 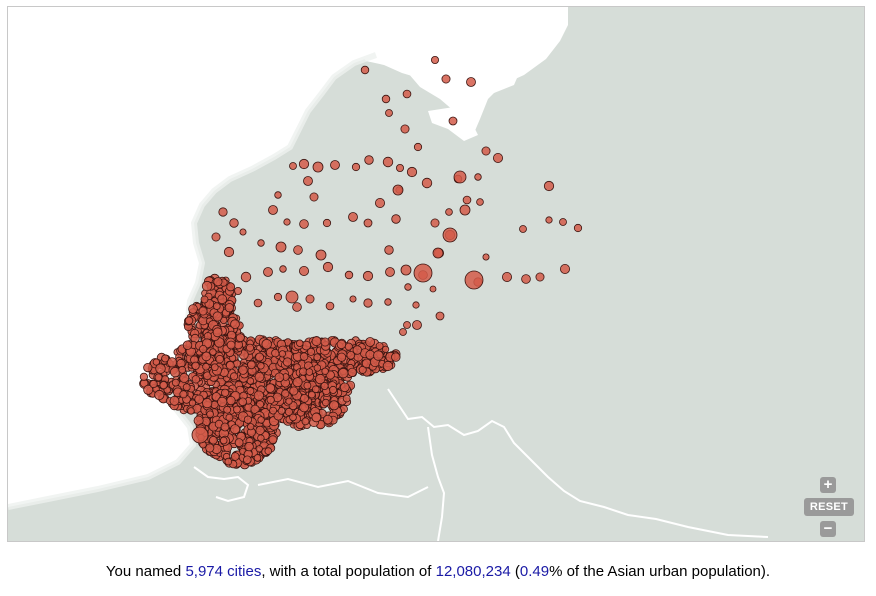 I want to click on total-population: 12,080,234, so click(x=473, y=571).